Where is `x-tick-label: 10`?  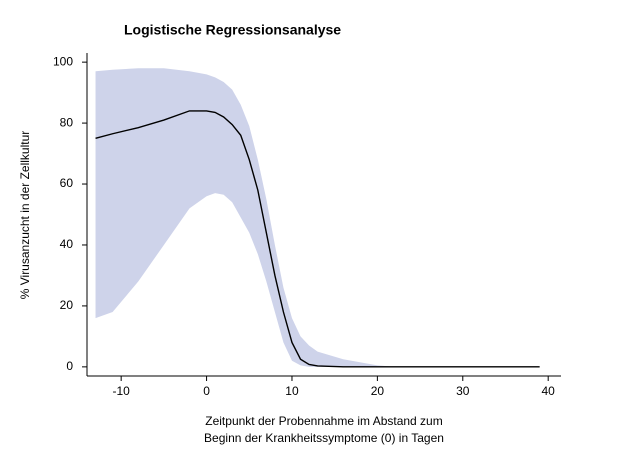 x-tick-label: 10 is located at coordinates (292, 391).